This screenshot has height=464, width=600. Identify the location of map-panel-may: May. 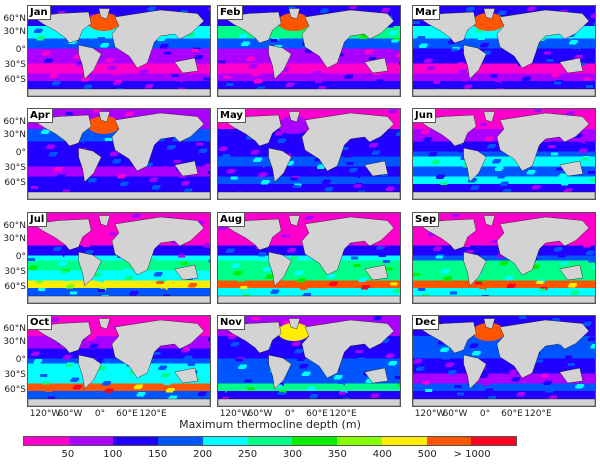
(309, 154).